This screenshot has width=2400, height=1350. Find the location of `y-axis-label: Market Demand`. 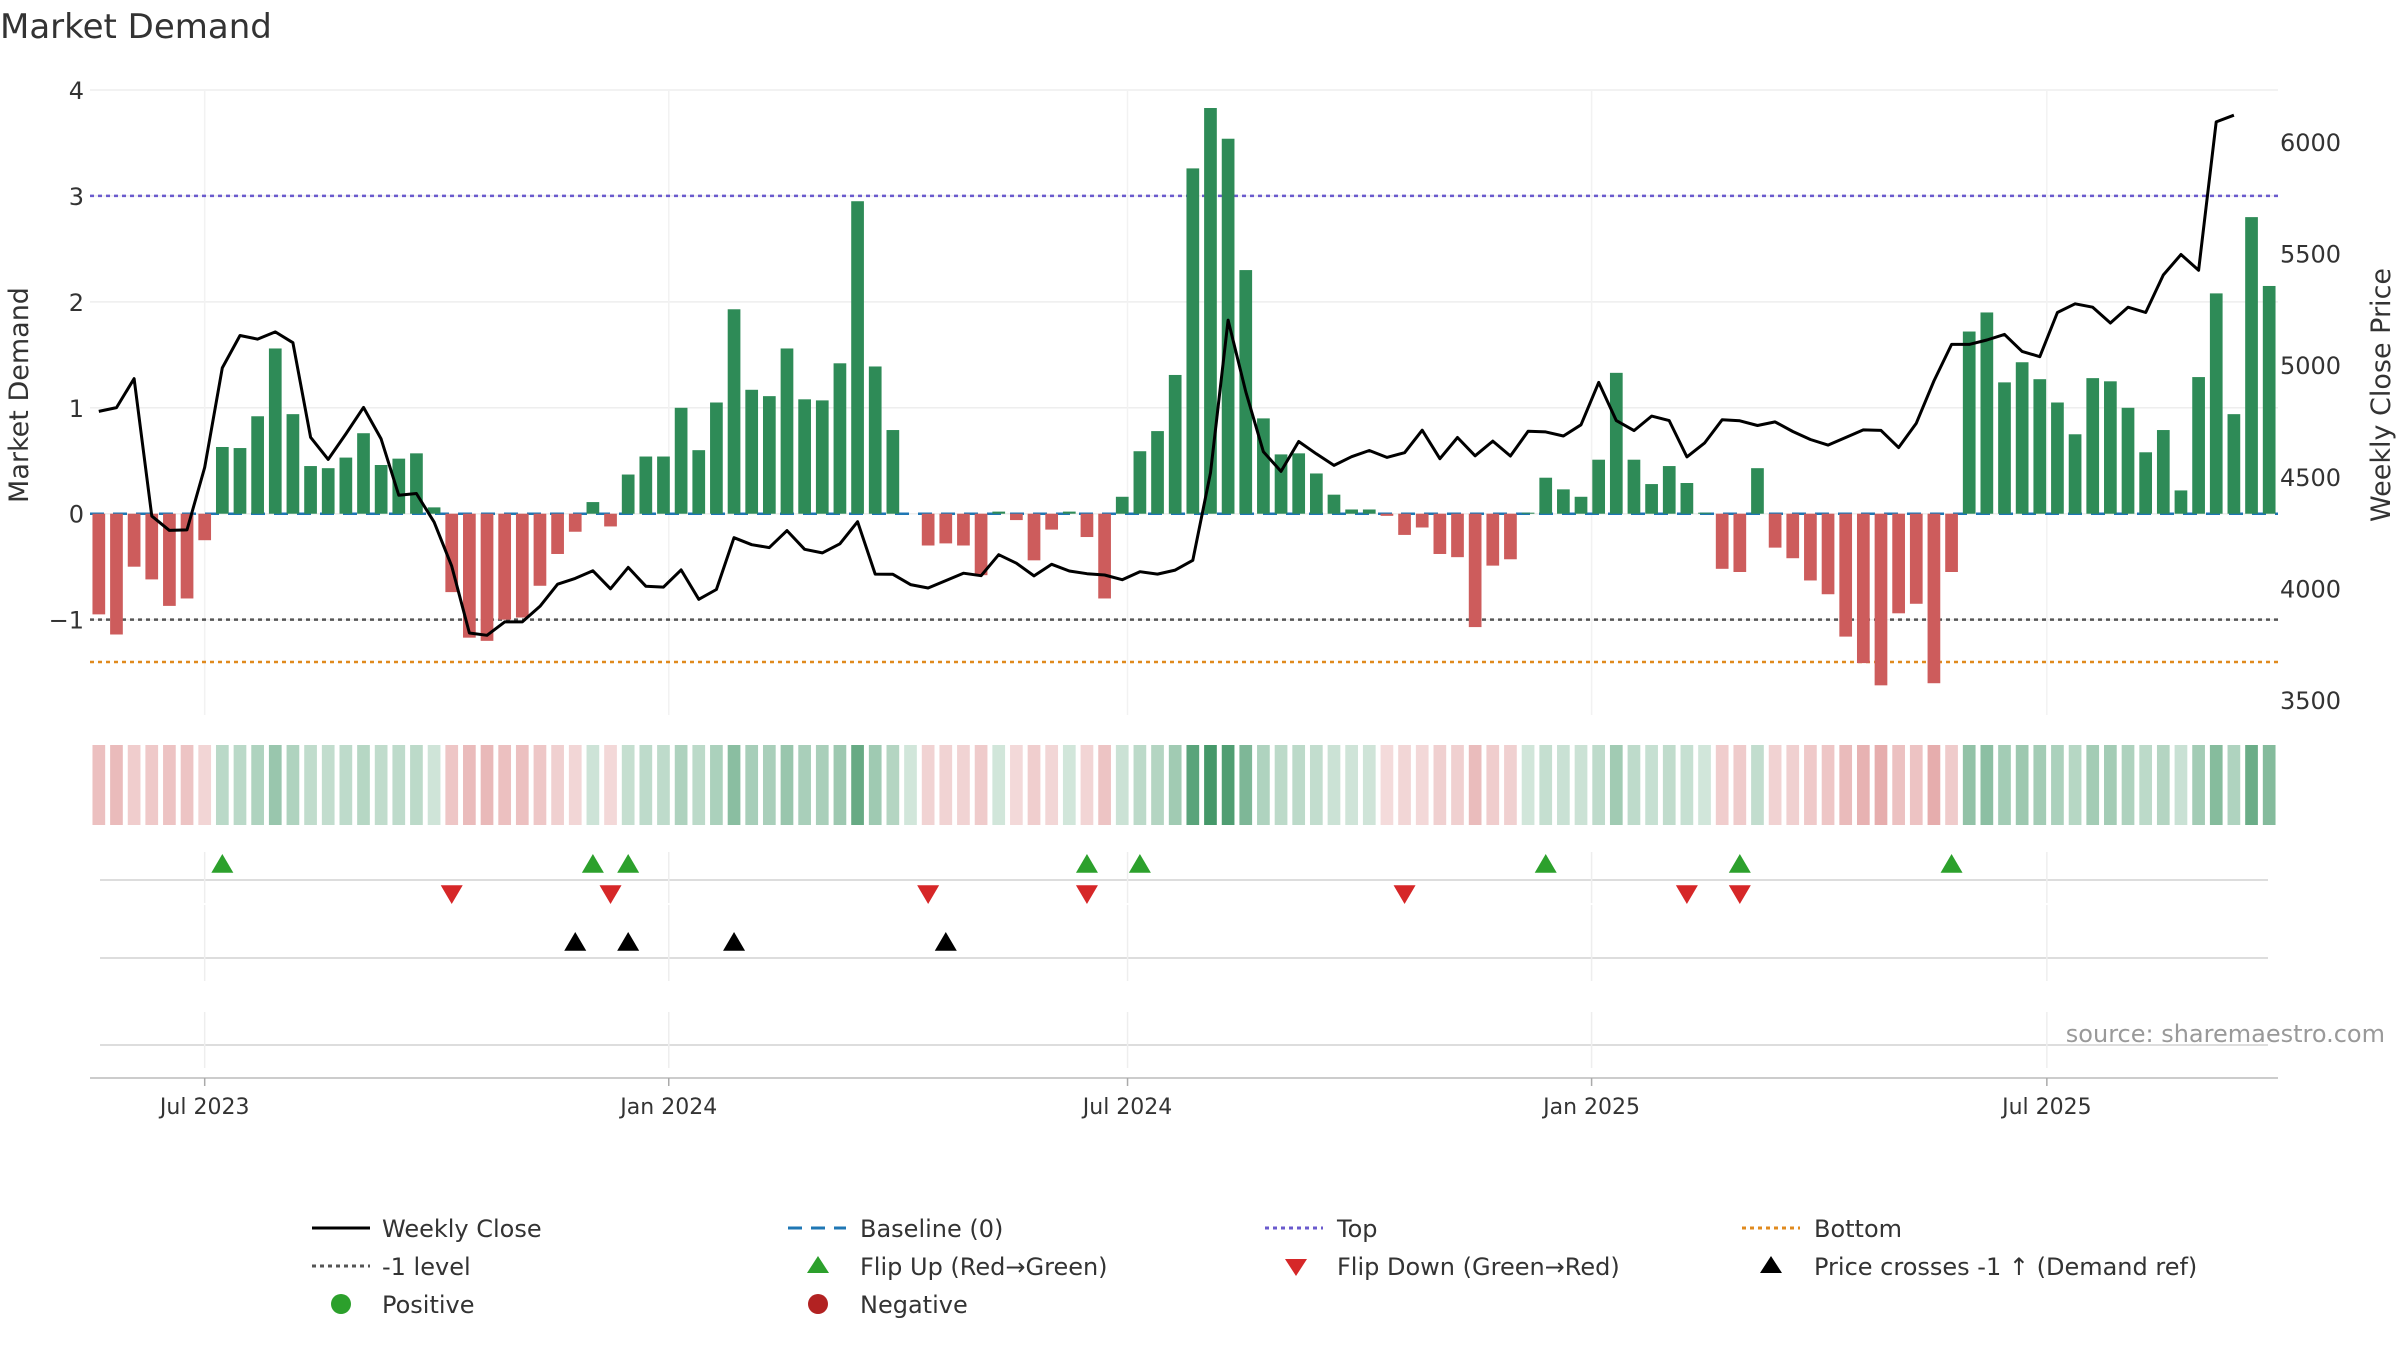

y-axis-label: Market Demand is located at coordinates (19, 395).